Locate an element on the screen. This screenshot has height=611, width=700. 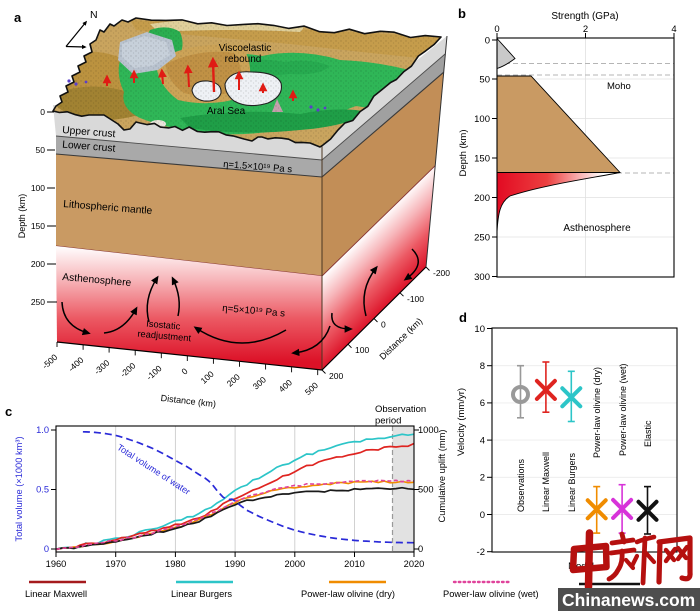
svg-text: Observations is located at coordinates (521, 485).